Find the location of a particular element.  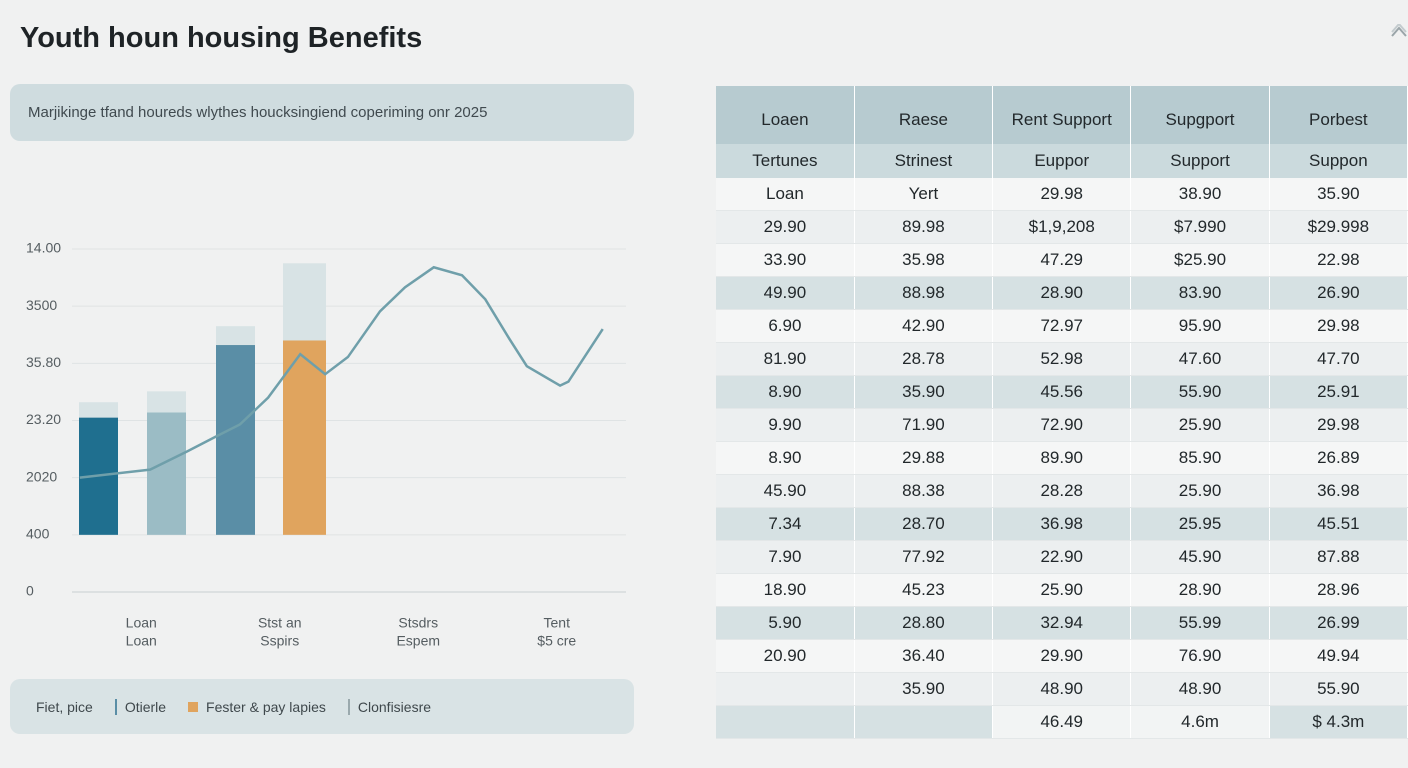

table-row: 81.90 28.78 52.98 47.60 47.70 is located at coordinates (1062, 359).